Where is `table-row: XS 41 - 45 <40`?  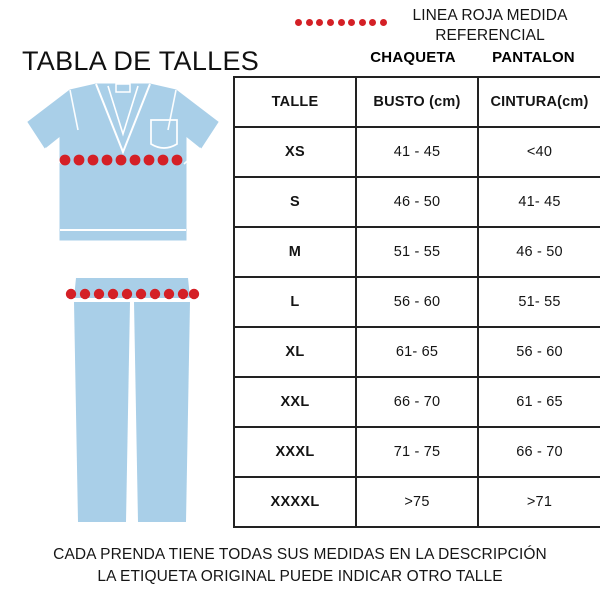 table-row: XS 41 - 45 <40 is located at coordinates (416, 152).